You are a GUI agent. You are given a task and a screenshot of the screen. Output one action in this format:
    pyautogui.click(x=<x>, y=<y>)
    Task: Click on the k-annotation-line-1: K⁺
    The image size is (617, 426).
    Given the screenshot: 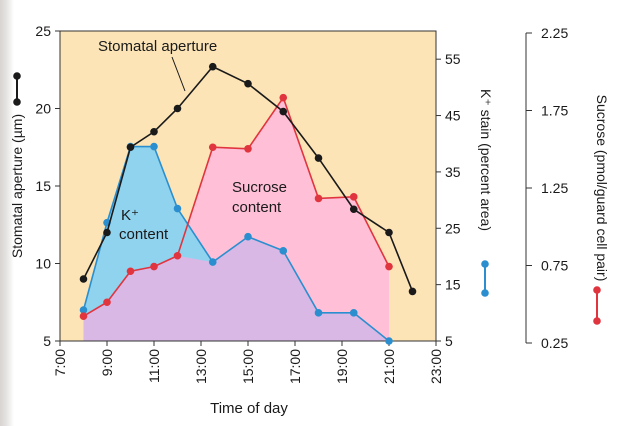 What is the action you would take?
    pyautogui.click(x=130, y=215)
    